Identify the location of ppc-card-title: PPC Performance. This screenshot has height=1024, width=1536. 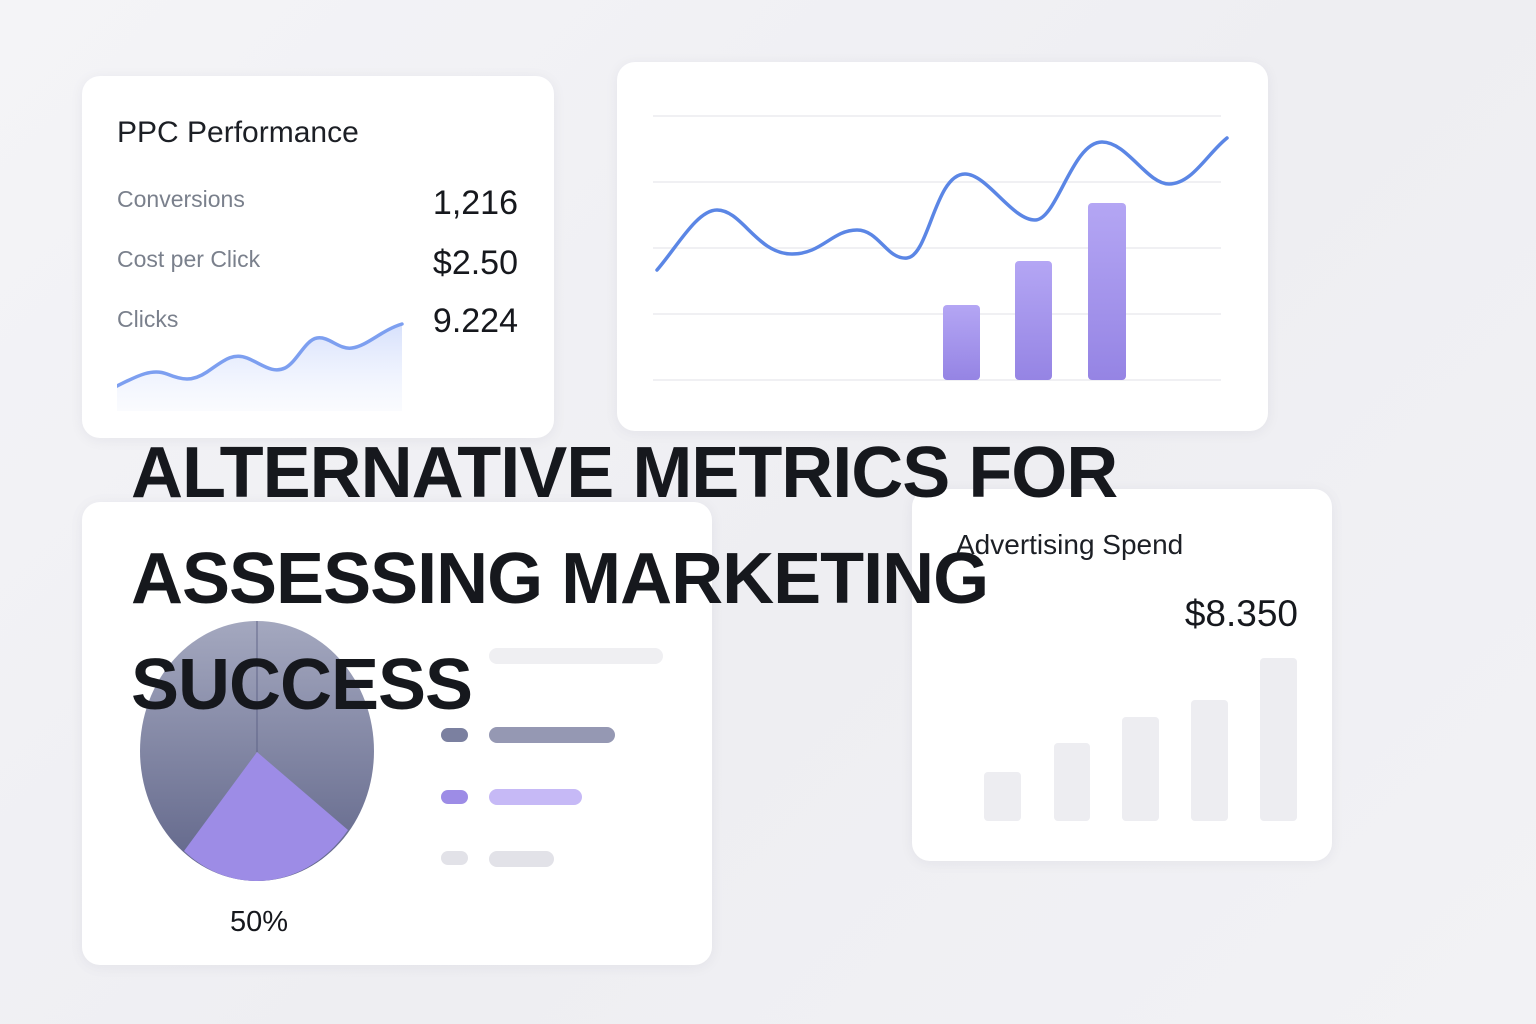
(238, 132).